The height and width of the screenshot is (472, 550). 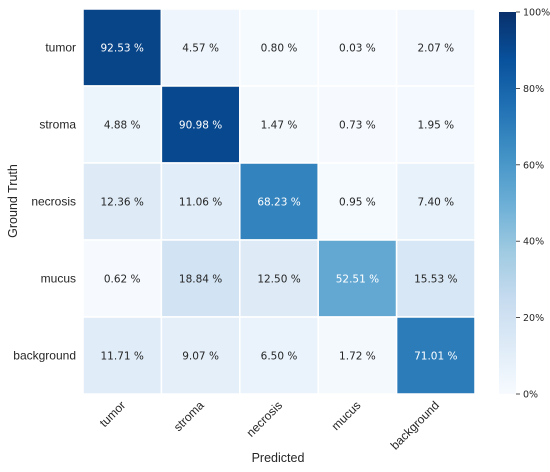 What do you see at coordinates (533, 89) in the screenshot?
I see `colorbar-tick-label-4: 80%` at bounding box center [533, 89].